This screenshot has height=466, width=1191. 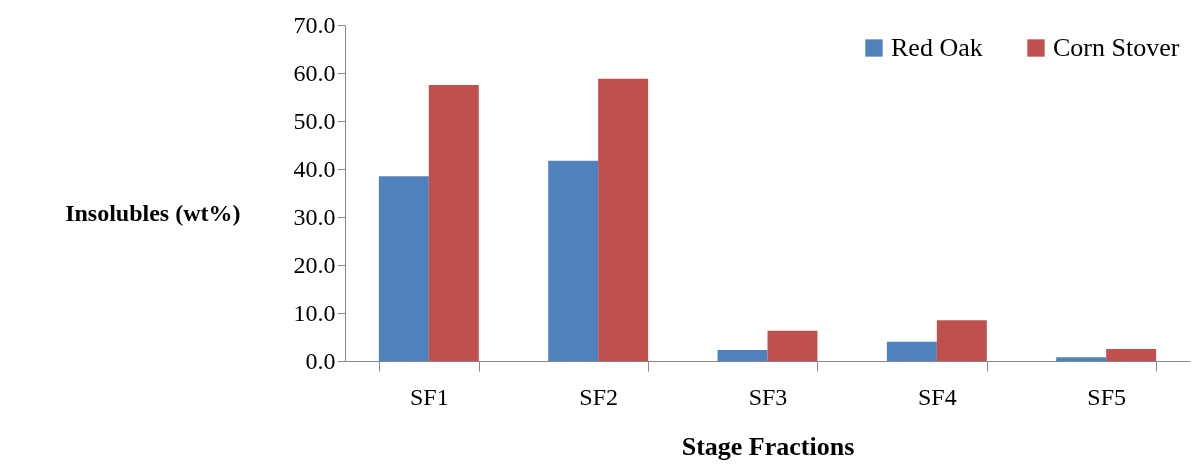 I want to click on y-tick-label: 50.0, so click(x=314, y=120).